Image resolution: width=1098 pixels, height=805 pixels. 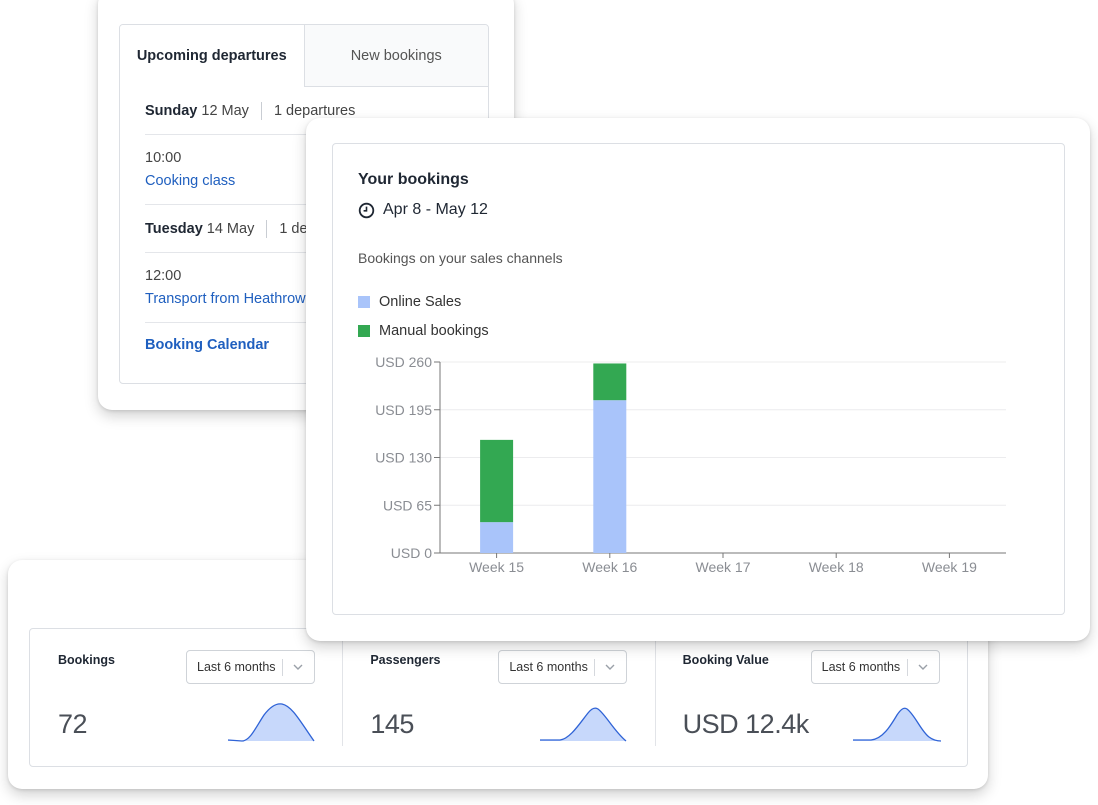 What do you see at coordinates (460, 258) in the screenshot?
I see `bookings-subtitle: Bookings on your sales channels` at bounding box center [460, 258].